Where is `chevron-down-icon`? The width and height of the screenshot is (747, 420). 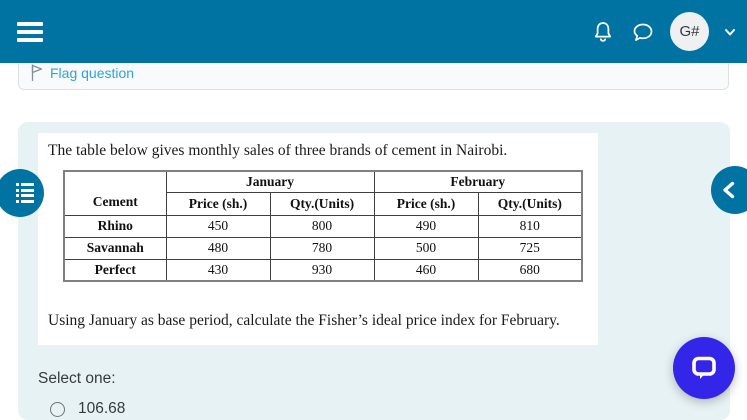 chevron-down-icon is located at coordinates (730, 32).